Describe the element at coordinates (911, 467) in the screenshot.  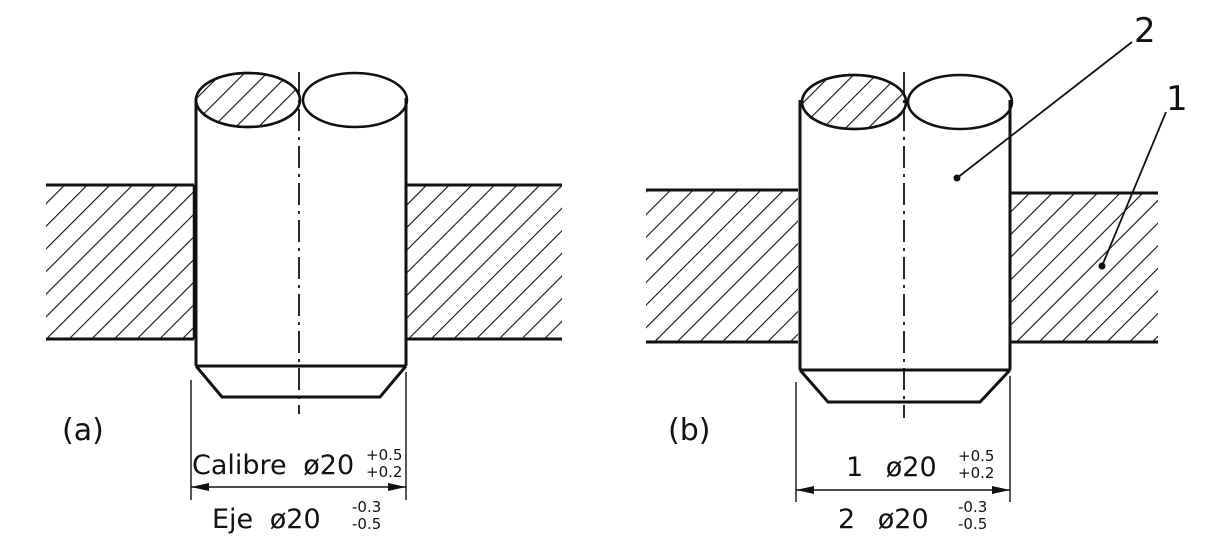
I see `hole-size-b: ø20` at that location.